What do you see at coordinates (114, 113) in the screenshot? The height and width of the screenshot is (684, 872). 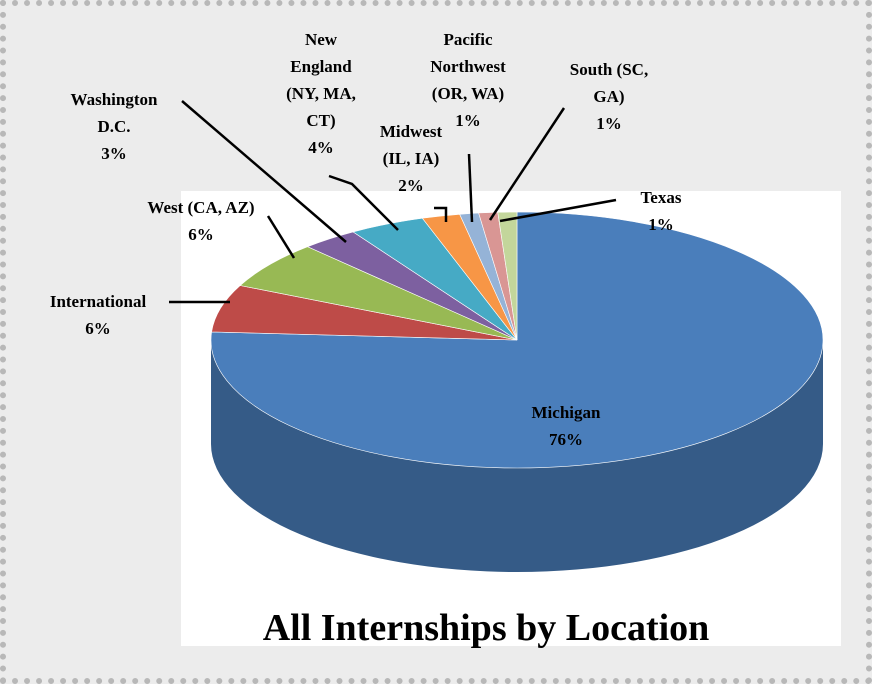 I see `slice-name: Washington D.C.` at bounding box center [114, 113].